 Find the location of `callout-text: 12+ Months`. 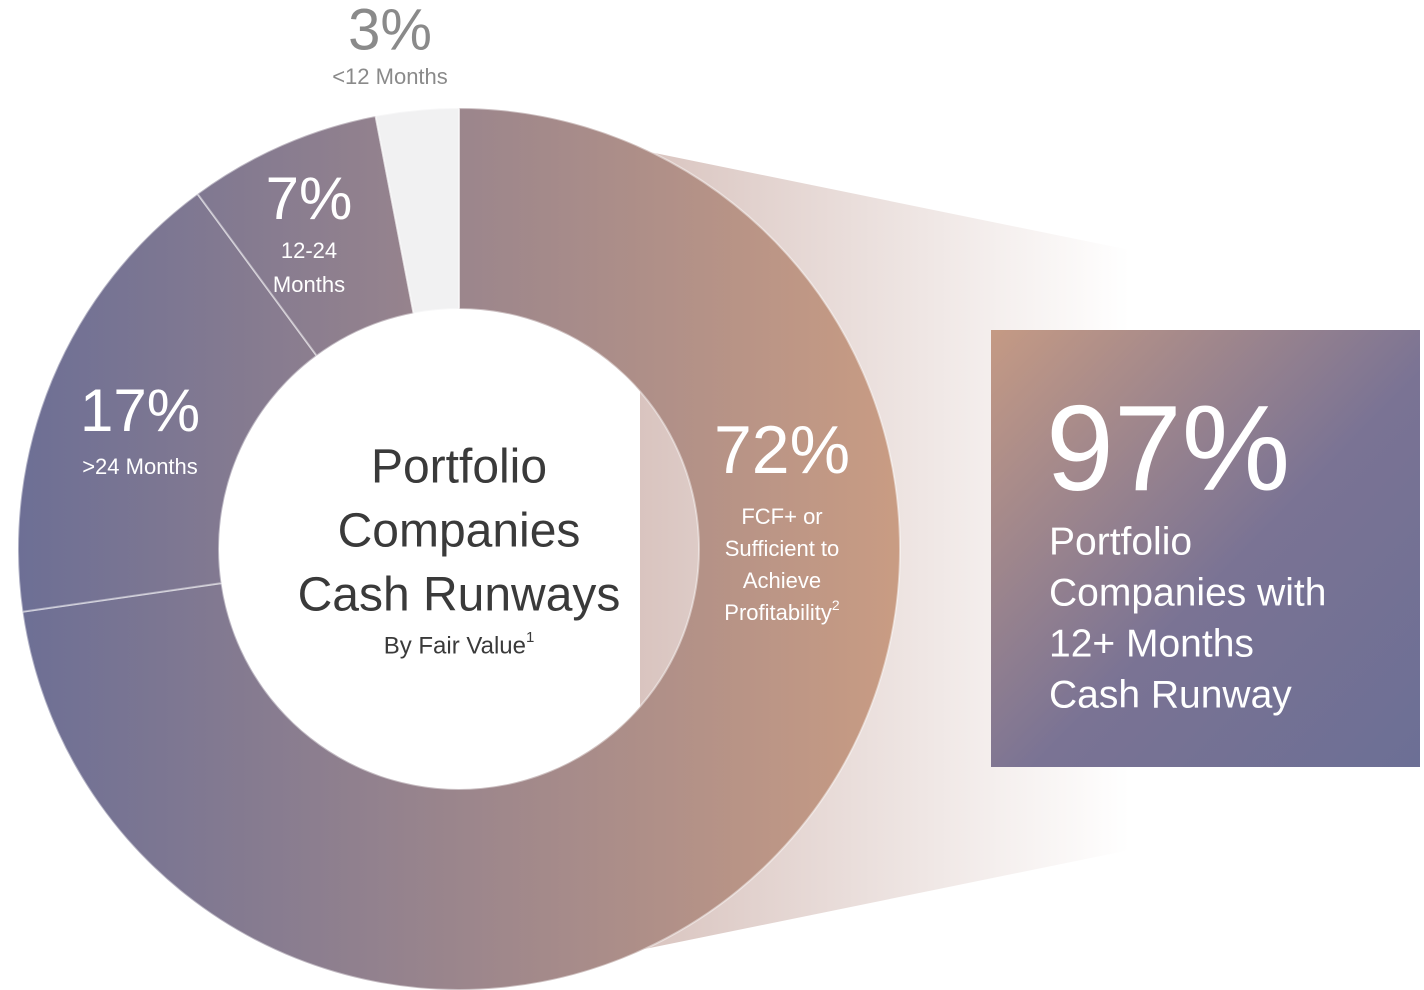

callout-text: 12+ Months is located at coordinates (1151, 643).